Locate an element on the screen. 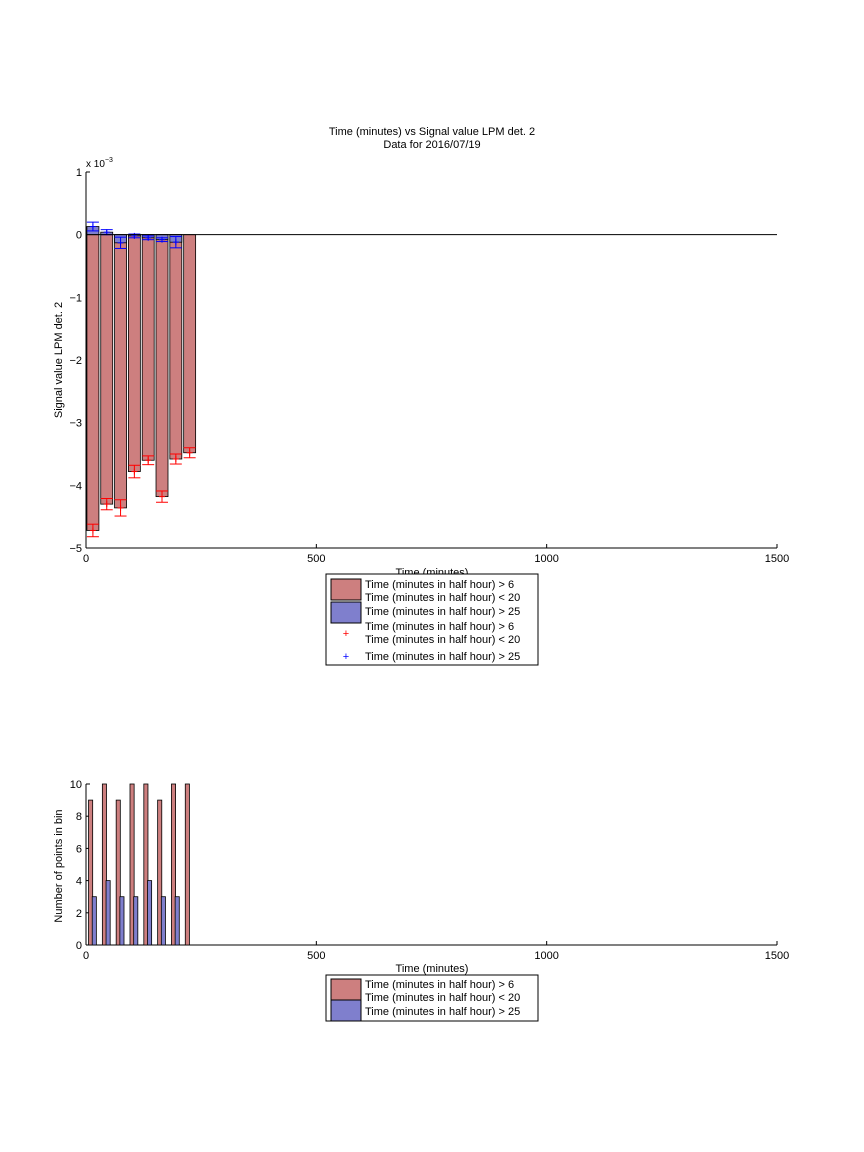 The width and height of the screenshot is (864, 1152). x-axis-label: Time (minutes) is located at coordinates (432, 969).